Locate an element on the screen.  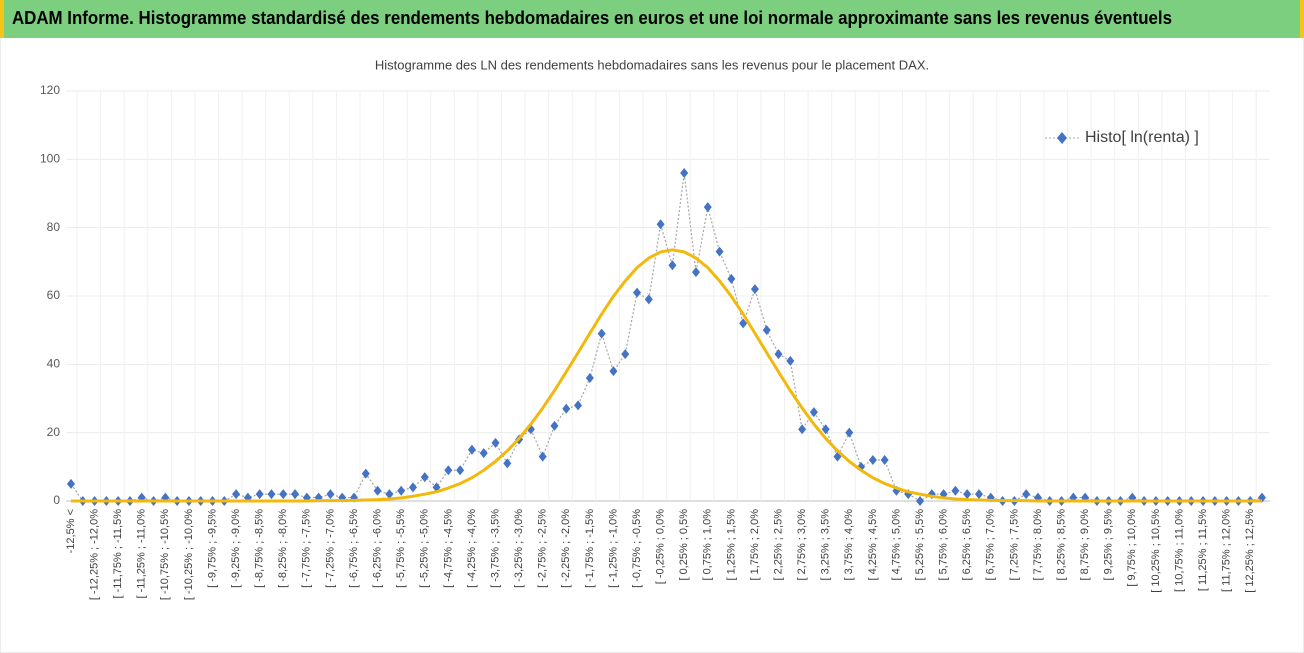
x-tick-label: [ -9,25% ; -9,0% is located at coordinates (236, 548).